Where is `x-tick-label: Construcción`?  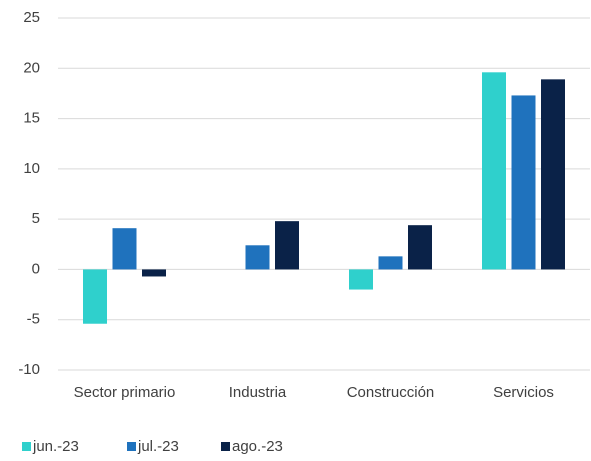
x-tick-label: Construcción is located at coordinates (391, 392).